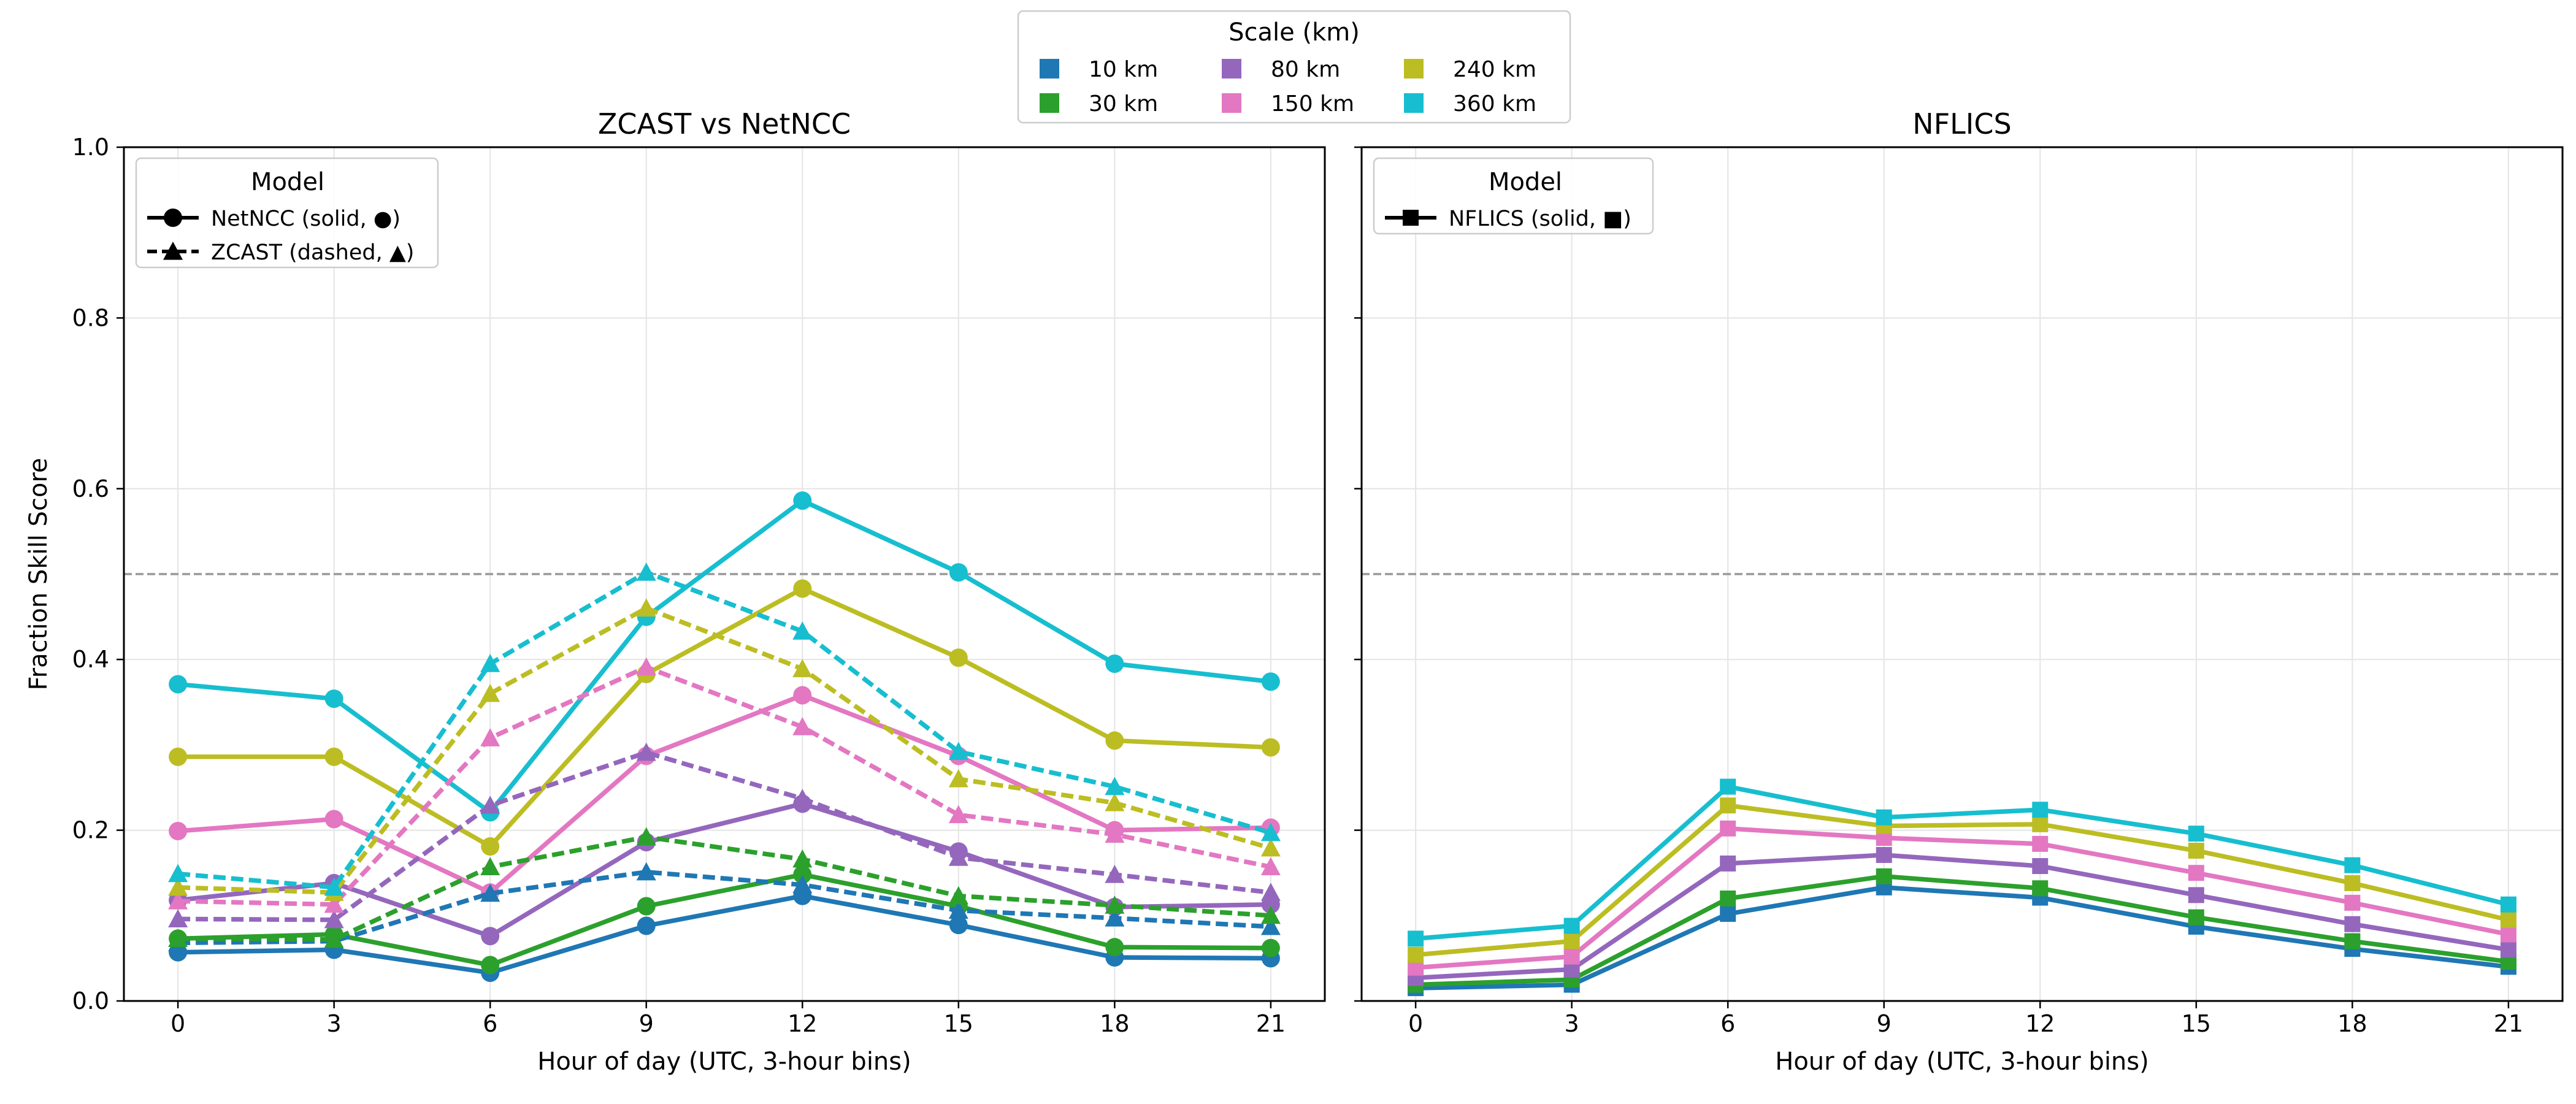 The width and height of the screenshot is (2576, 1104). I want to click on y-tick-label: 0.8, so click(90, 317).